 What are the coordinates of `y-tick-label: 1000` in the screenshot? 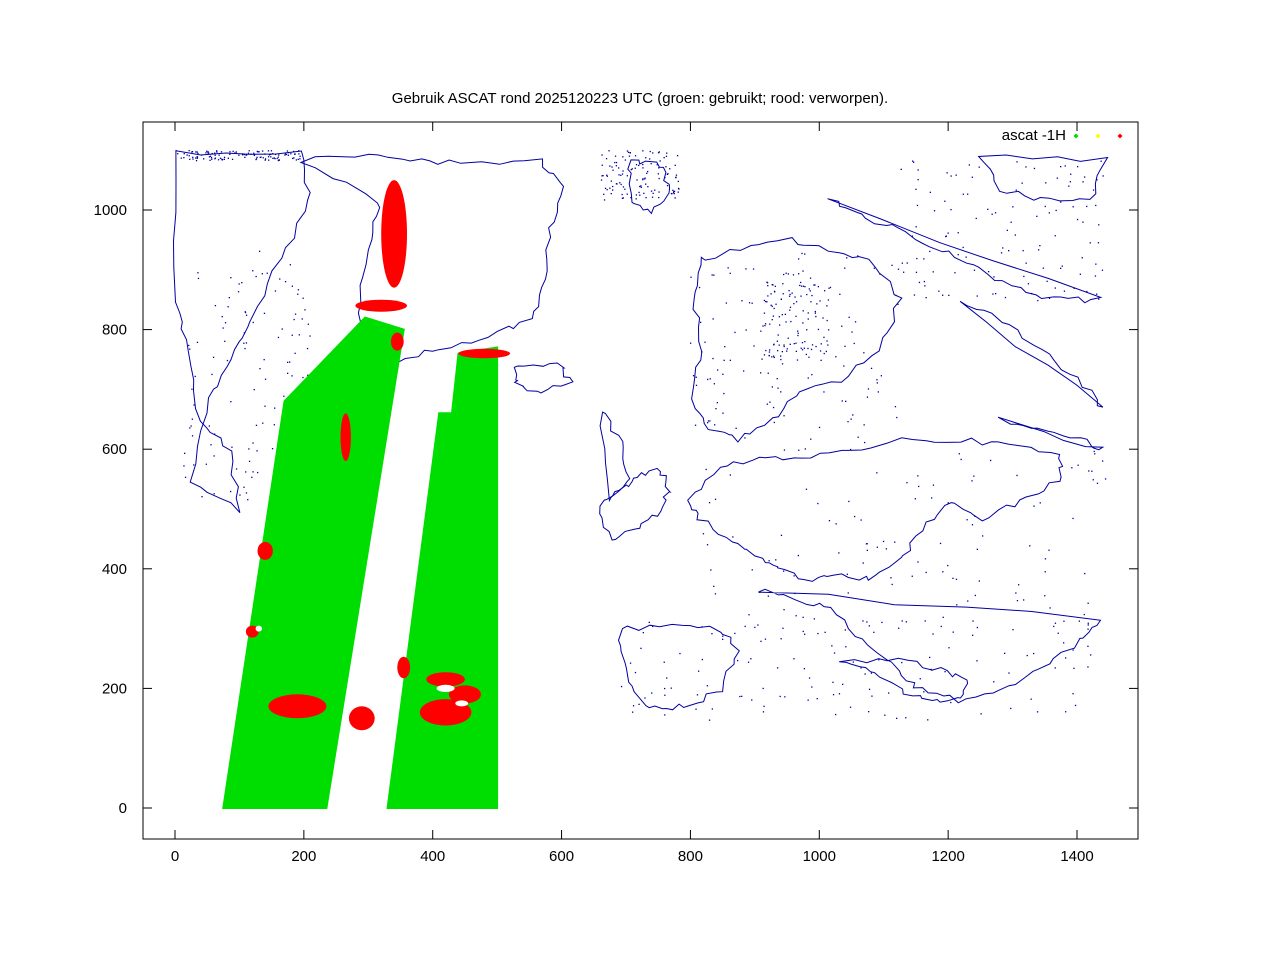 It's located at (110, 210).